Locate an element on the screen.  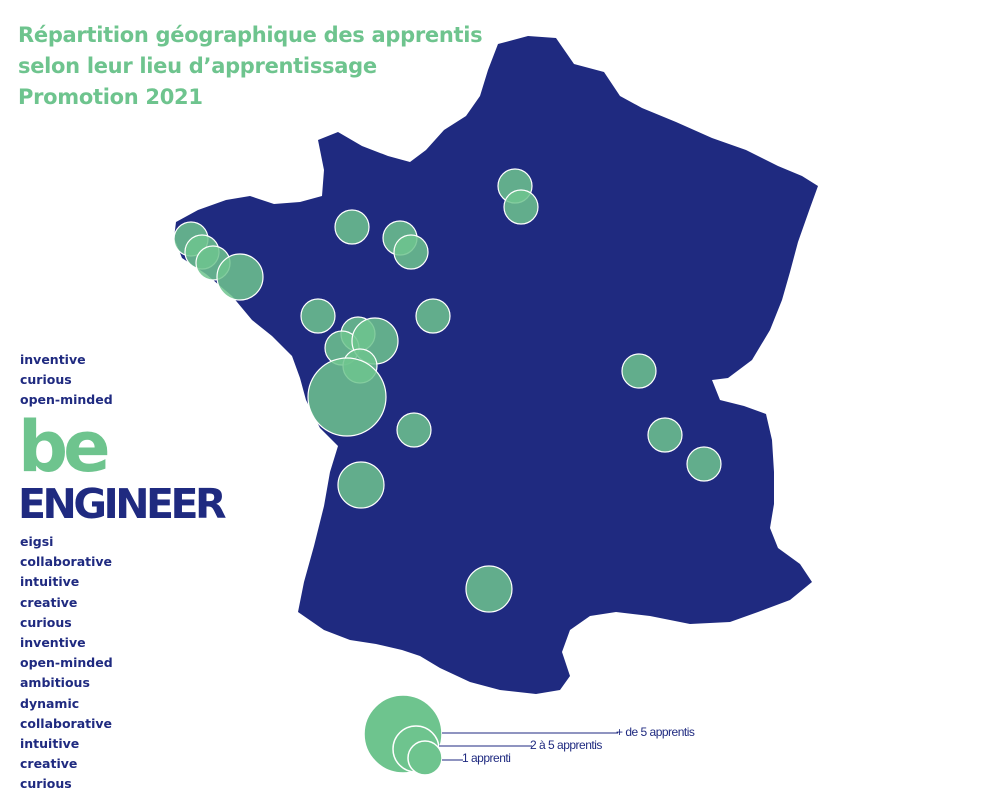
location-bubble-large is located at coordinates (347, 397).